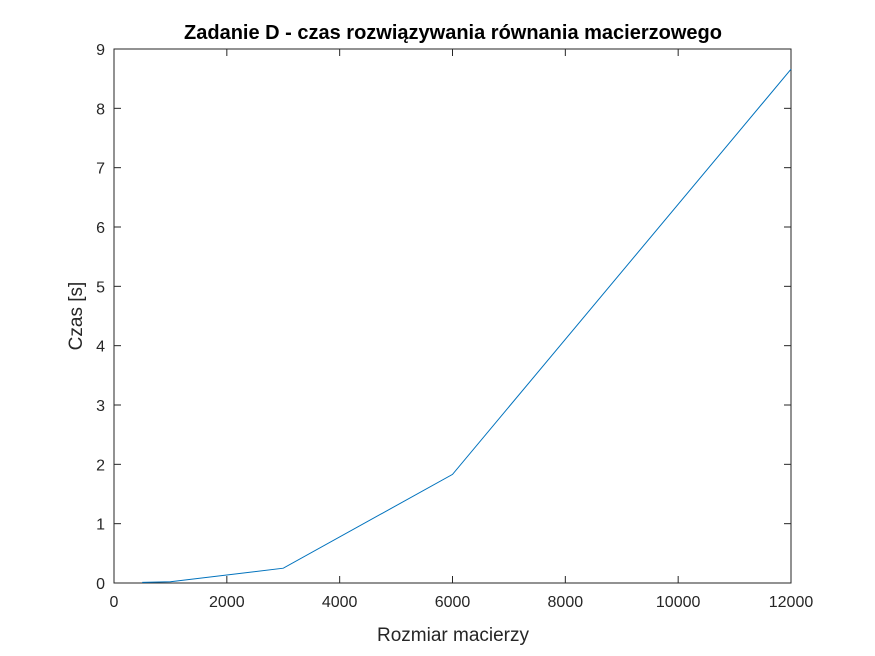  I want to click on y-tick-label: 9, so click(100, 50).